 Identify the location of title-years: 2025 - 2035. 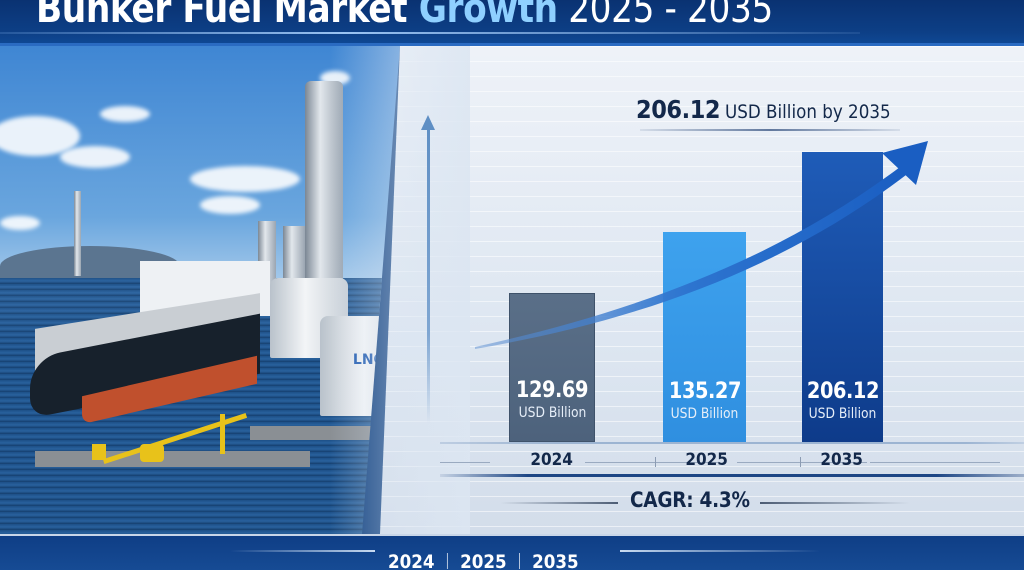
(665, 16).